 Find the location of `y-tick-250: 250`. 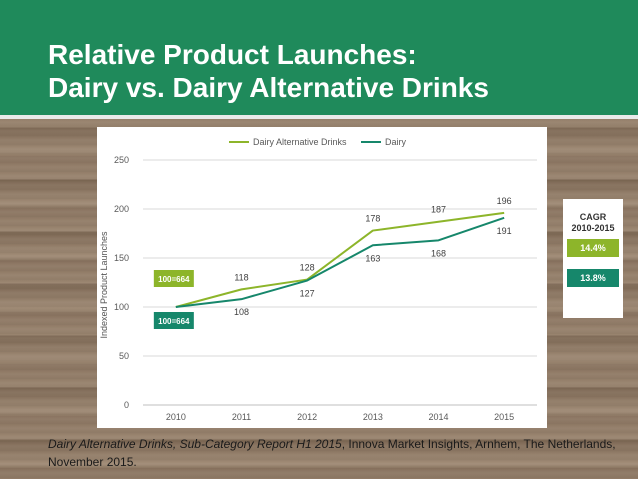

y-tick-250: 250 is located at coordinates (121, 160).